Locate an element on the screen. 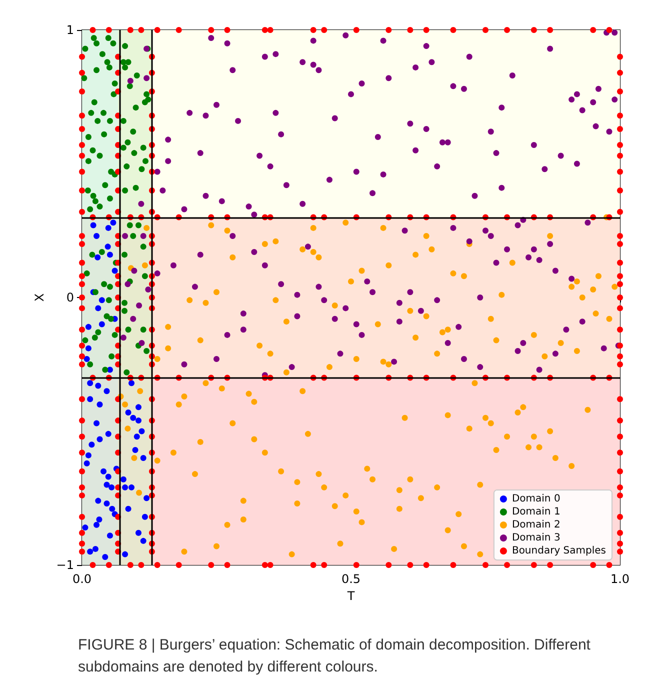 This screenshot has width=651, height=684. x-tick-label: 0.0 is located at coordinates (82, 579).